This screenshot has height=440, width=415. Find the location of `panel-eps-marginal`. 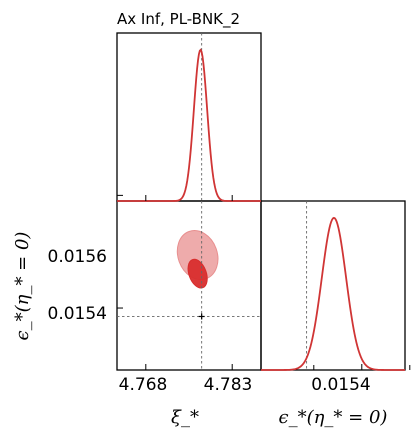

panel-eps-marginal is located at coordinates (333, 285).